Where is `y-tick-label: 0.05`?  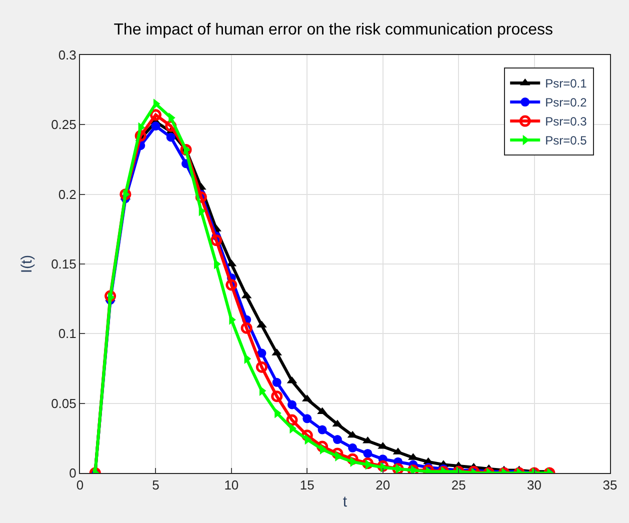
y-tick-label: 0.05 is located at coordinates (63, 403).